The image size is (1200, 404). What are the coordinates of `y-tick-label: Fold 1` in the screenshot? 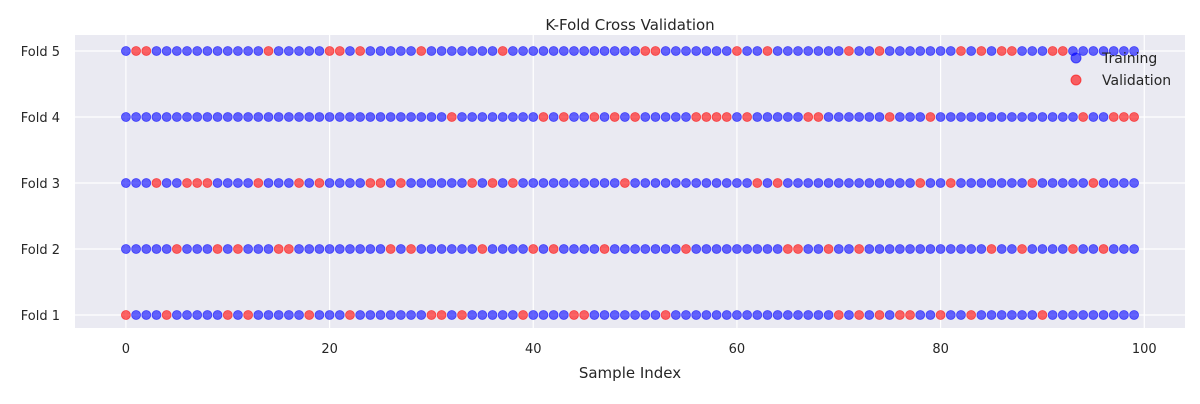 It's located at (40, 316).